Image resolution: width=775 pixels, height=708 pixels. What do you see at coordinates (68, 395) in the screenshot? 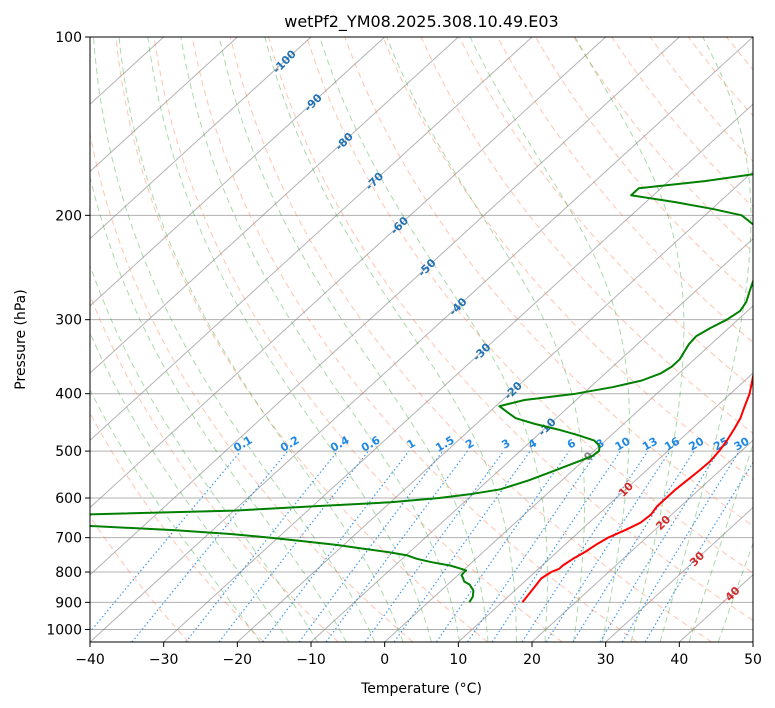
I see `y-tick-label: 400` at bounding box center [68, 395].